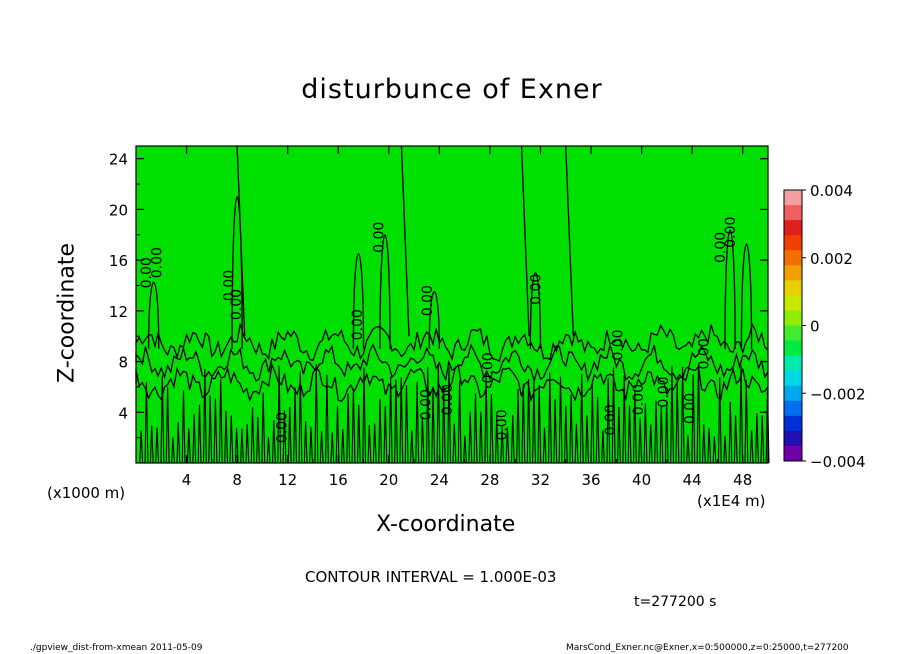 Image resolution: width=904 pixels, height=654 pixels. I want to click on y-axis-unit: (x1000 m), so click(86, 493).